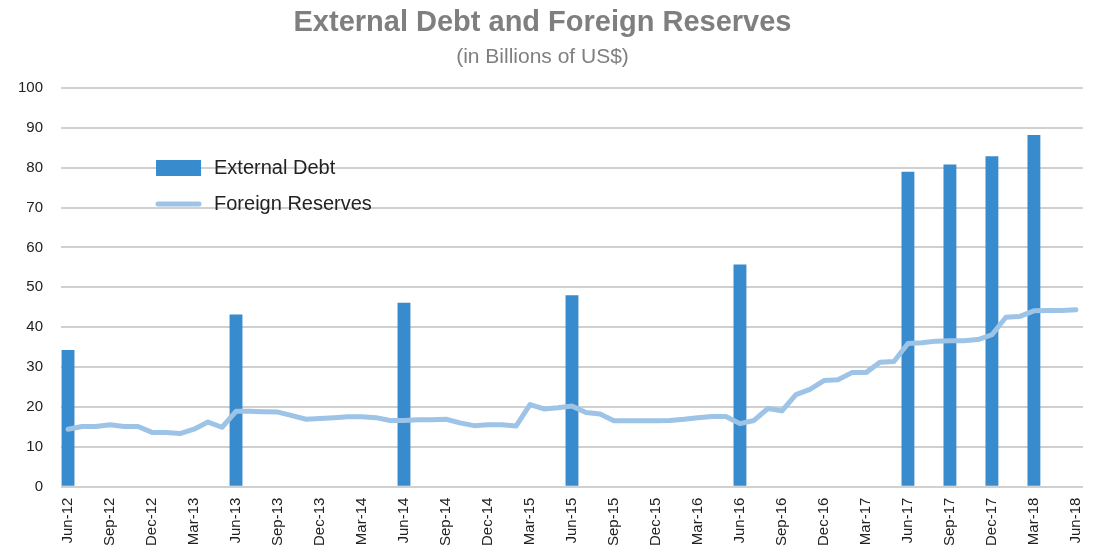 This screenshot has width=1097, height=549. What do you see at coordinates (949, 522) in the screenshot?
I see `x-tick-label: Sep-17` at bounding box center [949, 522].